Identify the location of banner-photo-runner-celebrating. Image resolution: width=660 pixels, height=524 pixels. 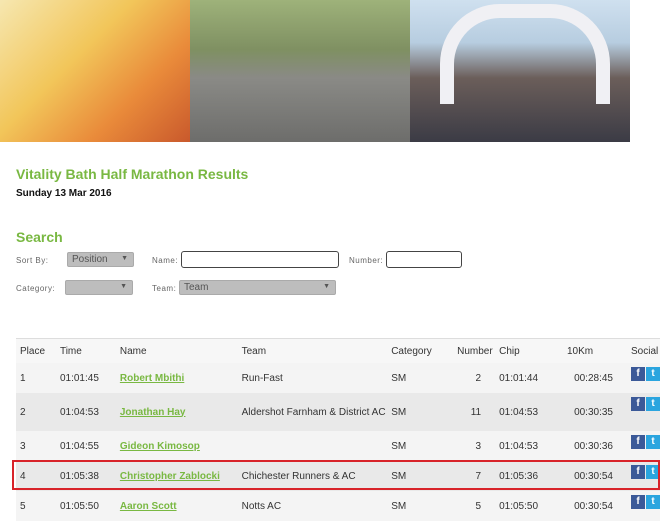
(95, 71).